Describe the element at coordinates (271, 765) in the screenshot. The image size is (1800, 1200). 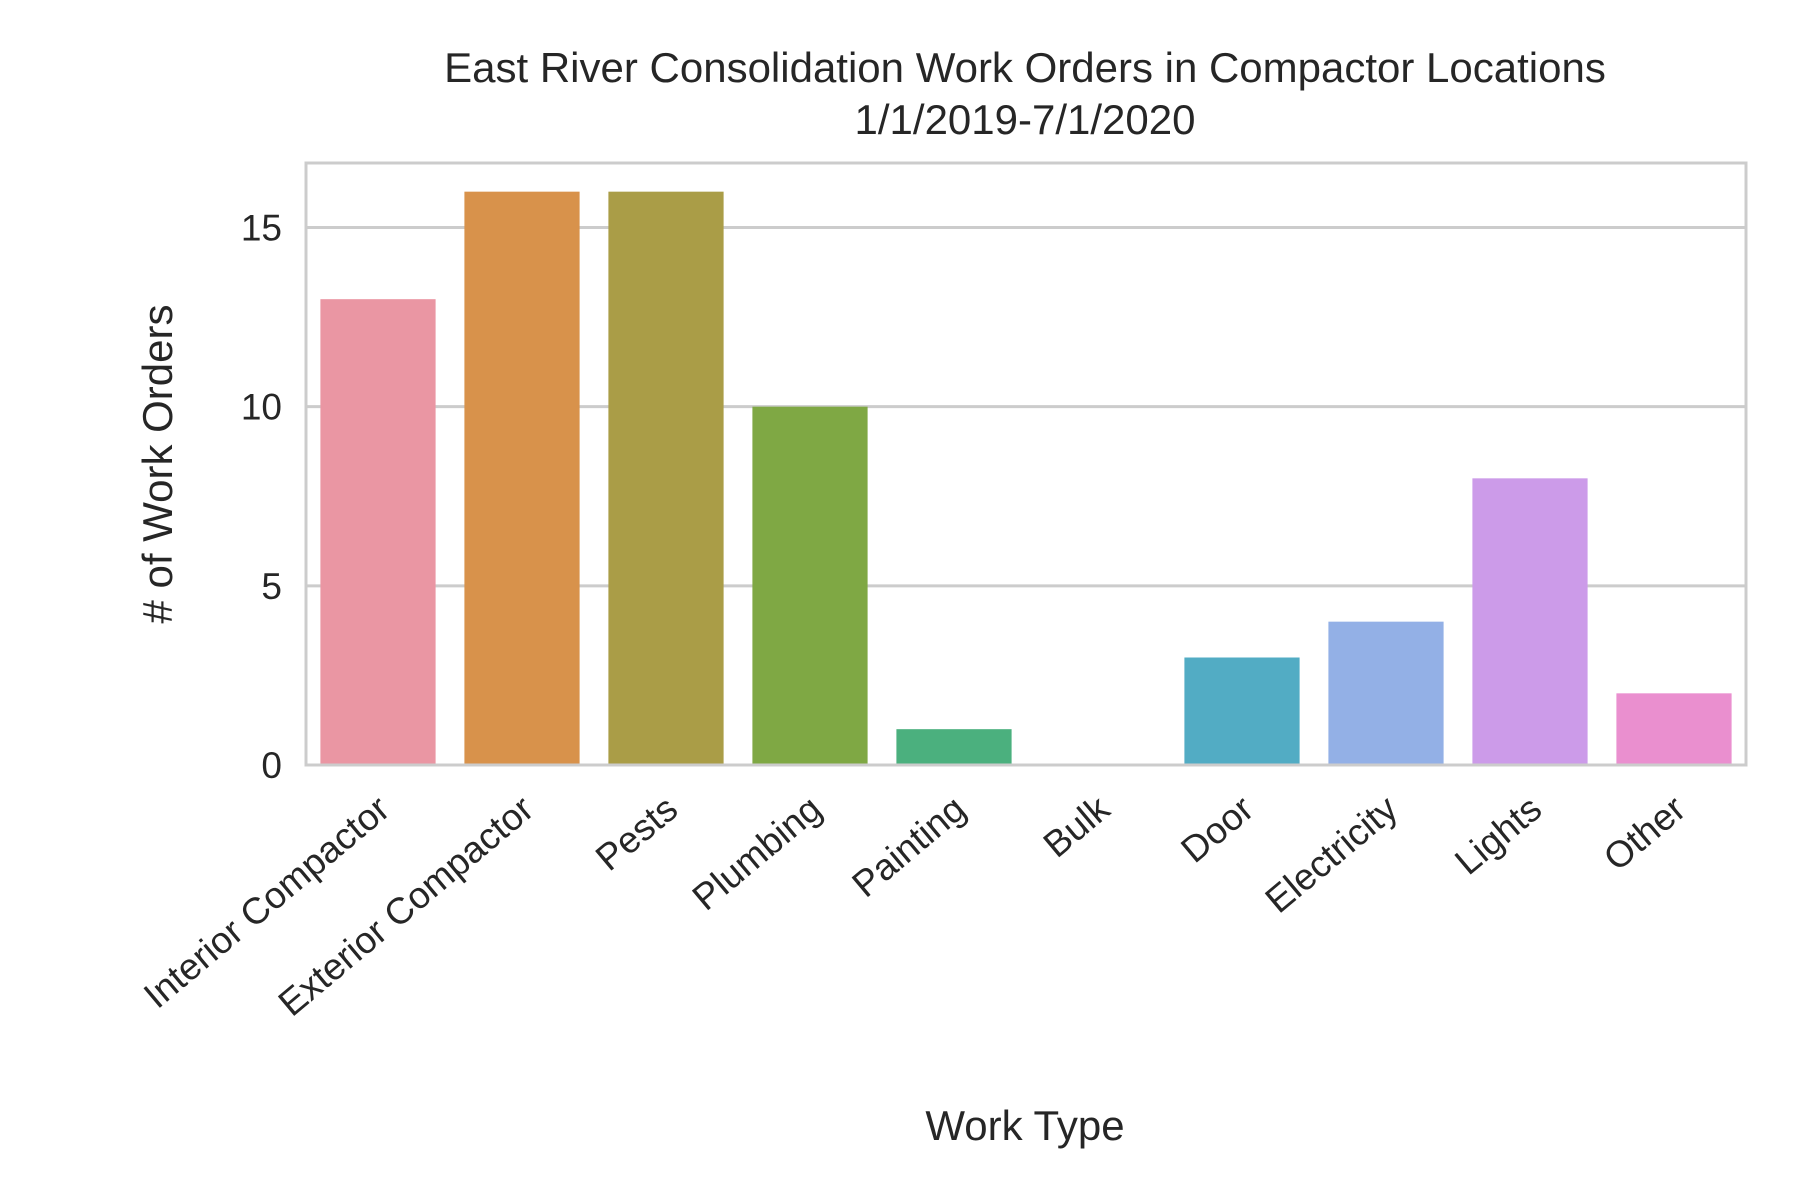
I see `y-tick-label: 0` at that location.